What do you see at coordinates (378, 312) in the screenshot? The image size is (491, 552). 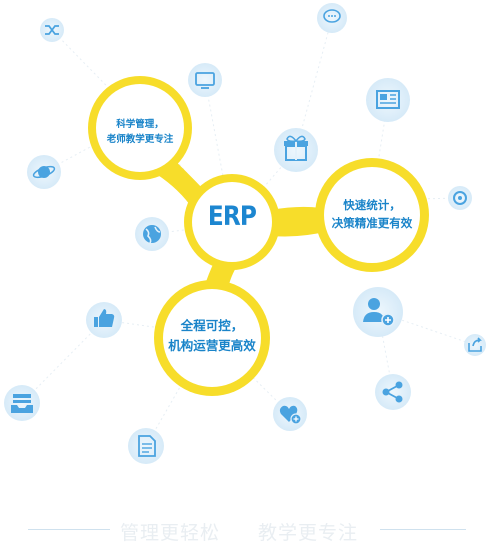 I see `add-user-icon` at bounding box center [378, 312].